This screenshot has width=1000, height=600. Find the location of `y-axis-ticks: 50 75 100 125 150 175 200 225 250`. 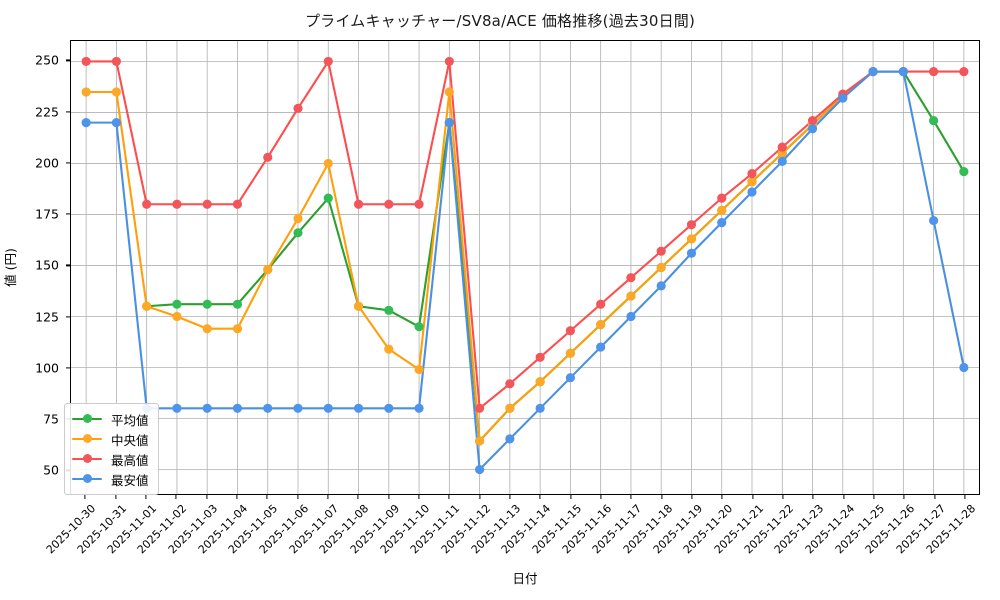

y-axis-ticks: 50 75 100 125 150 175 200 225 250 is located at coordinates (35, 267).